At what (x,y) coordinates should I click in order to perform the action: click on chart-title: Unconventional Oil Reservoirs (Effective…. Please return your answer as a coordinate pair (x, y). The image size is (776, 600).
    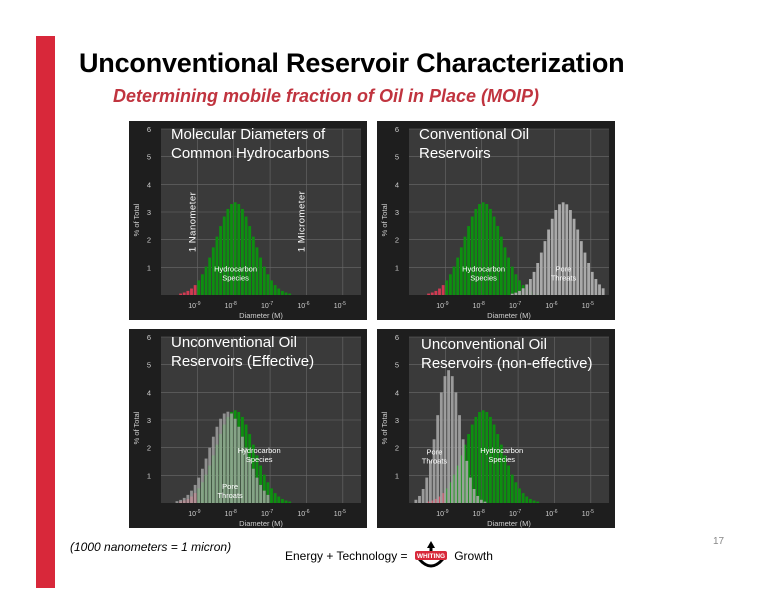
    Looking at the image, I should click on (243, 352).